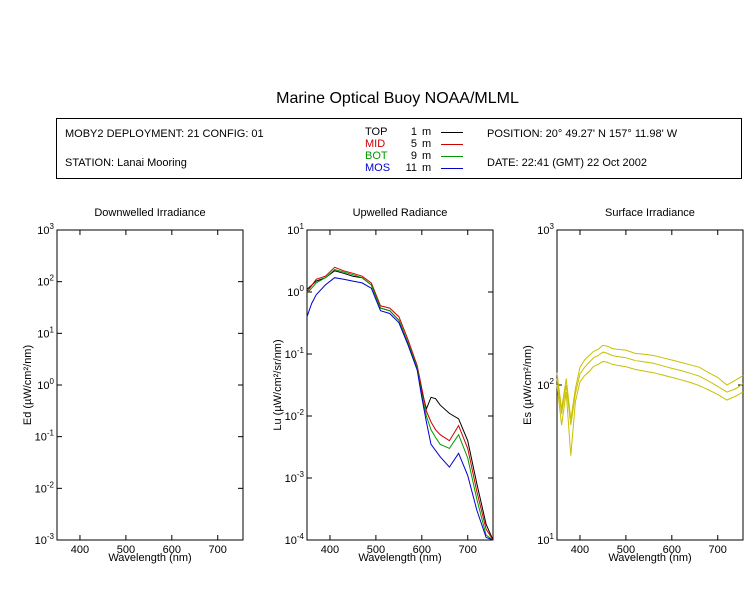 Image resolution: width=750 pixels, height=600 pixels. I want to click on series-line-mos, so click(400, 409).